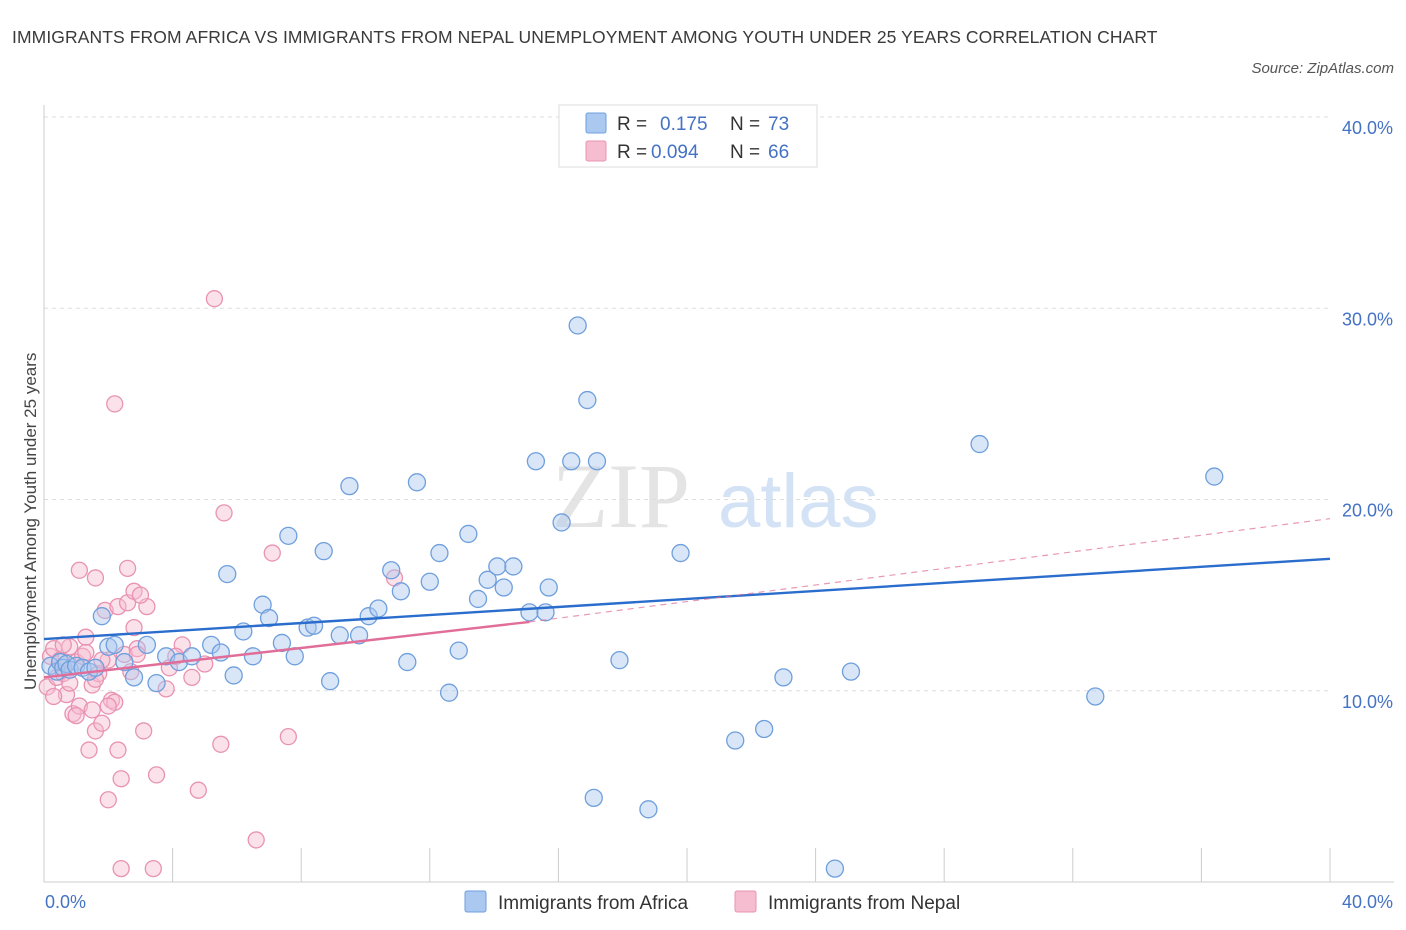 The image size is (1406, 930). I want to click on africa-trend-line, so click(687, 599).